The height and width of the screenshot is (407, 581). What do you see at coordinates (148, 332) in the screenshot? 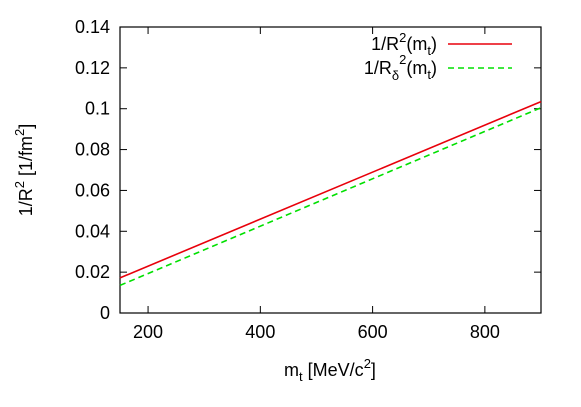
I see `x-tick-label: 200` at bounding box center [148, 332].